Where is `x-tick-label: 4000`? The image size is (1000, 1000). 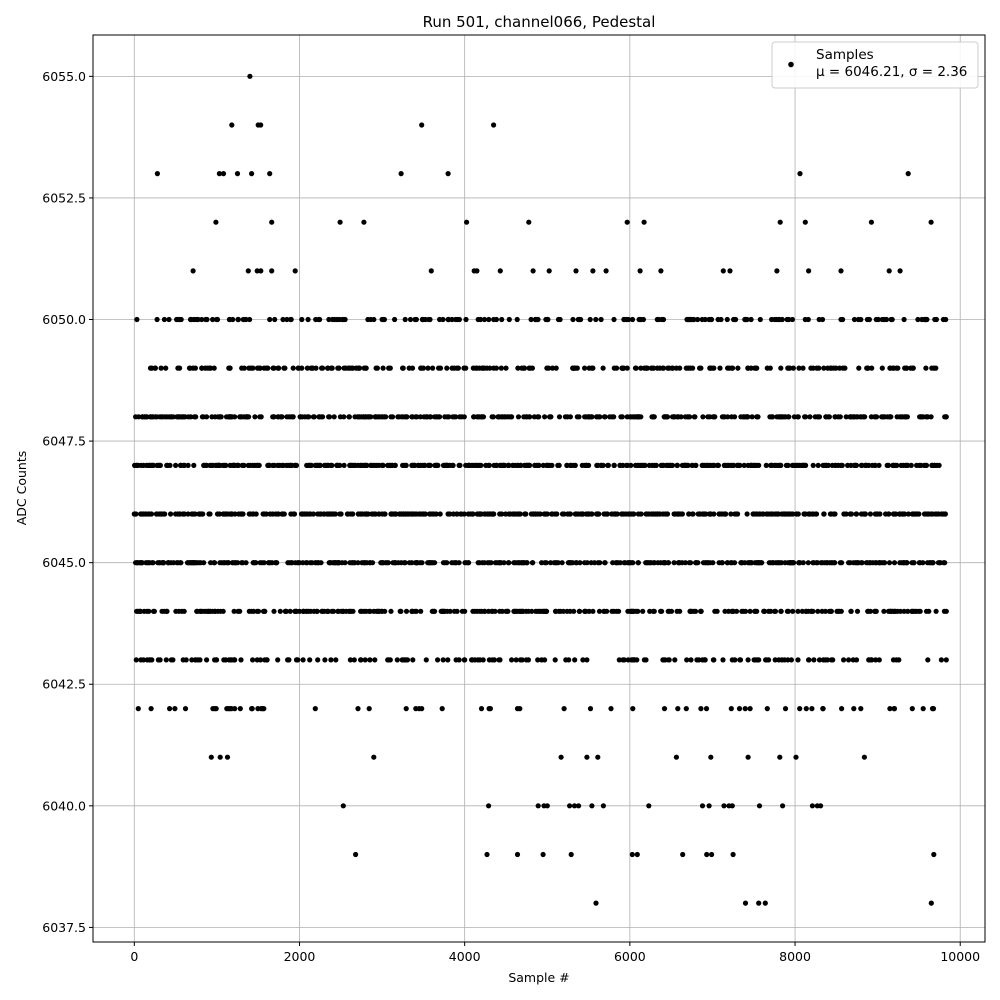
x-tick-label: 4000 is located at coordinates (465, 956).